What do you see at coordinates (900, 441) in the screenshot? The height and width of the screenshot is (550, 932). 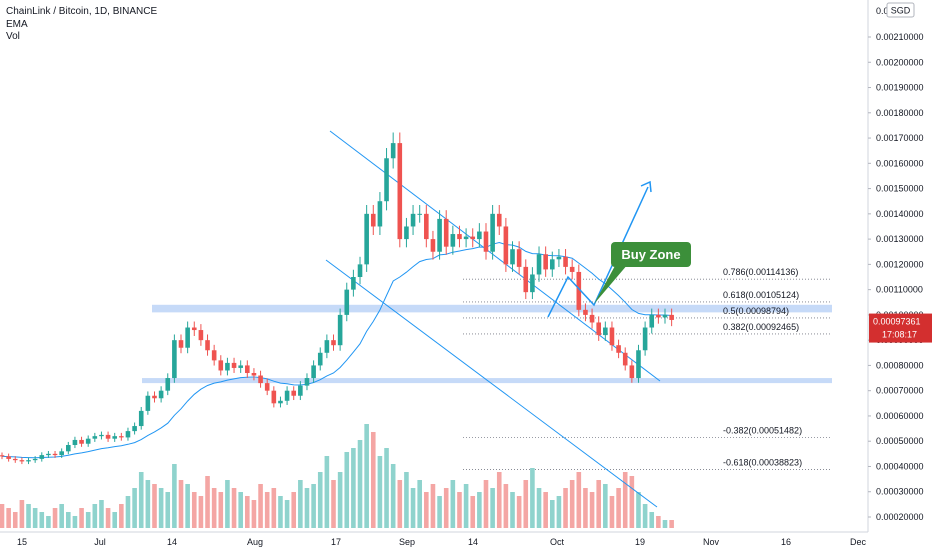 I see `price-tick-label: 0.00050000` at bounding box center [900, 441].